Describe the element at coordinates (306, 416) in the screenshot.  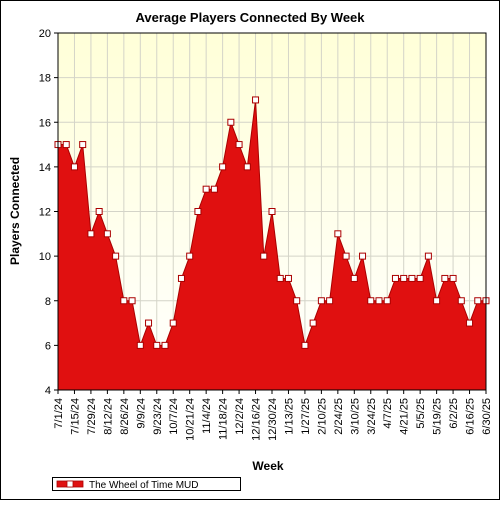
I see `x-tick-label: 1/27/25` at that location.